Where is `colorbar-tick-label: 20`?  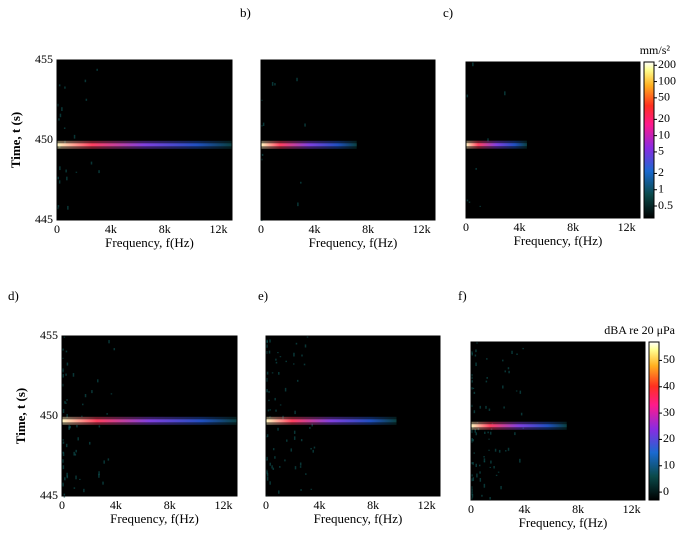
colorbar-tick-label: 20 is located at coordinates (669, 438).